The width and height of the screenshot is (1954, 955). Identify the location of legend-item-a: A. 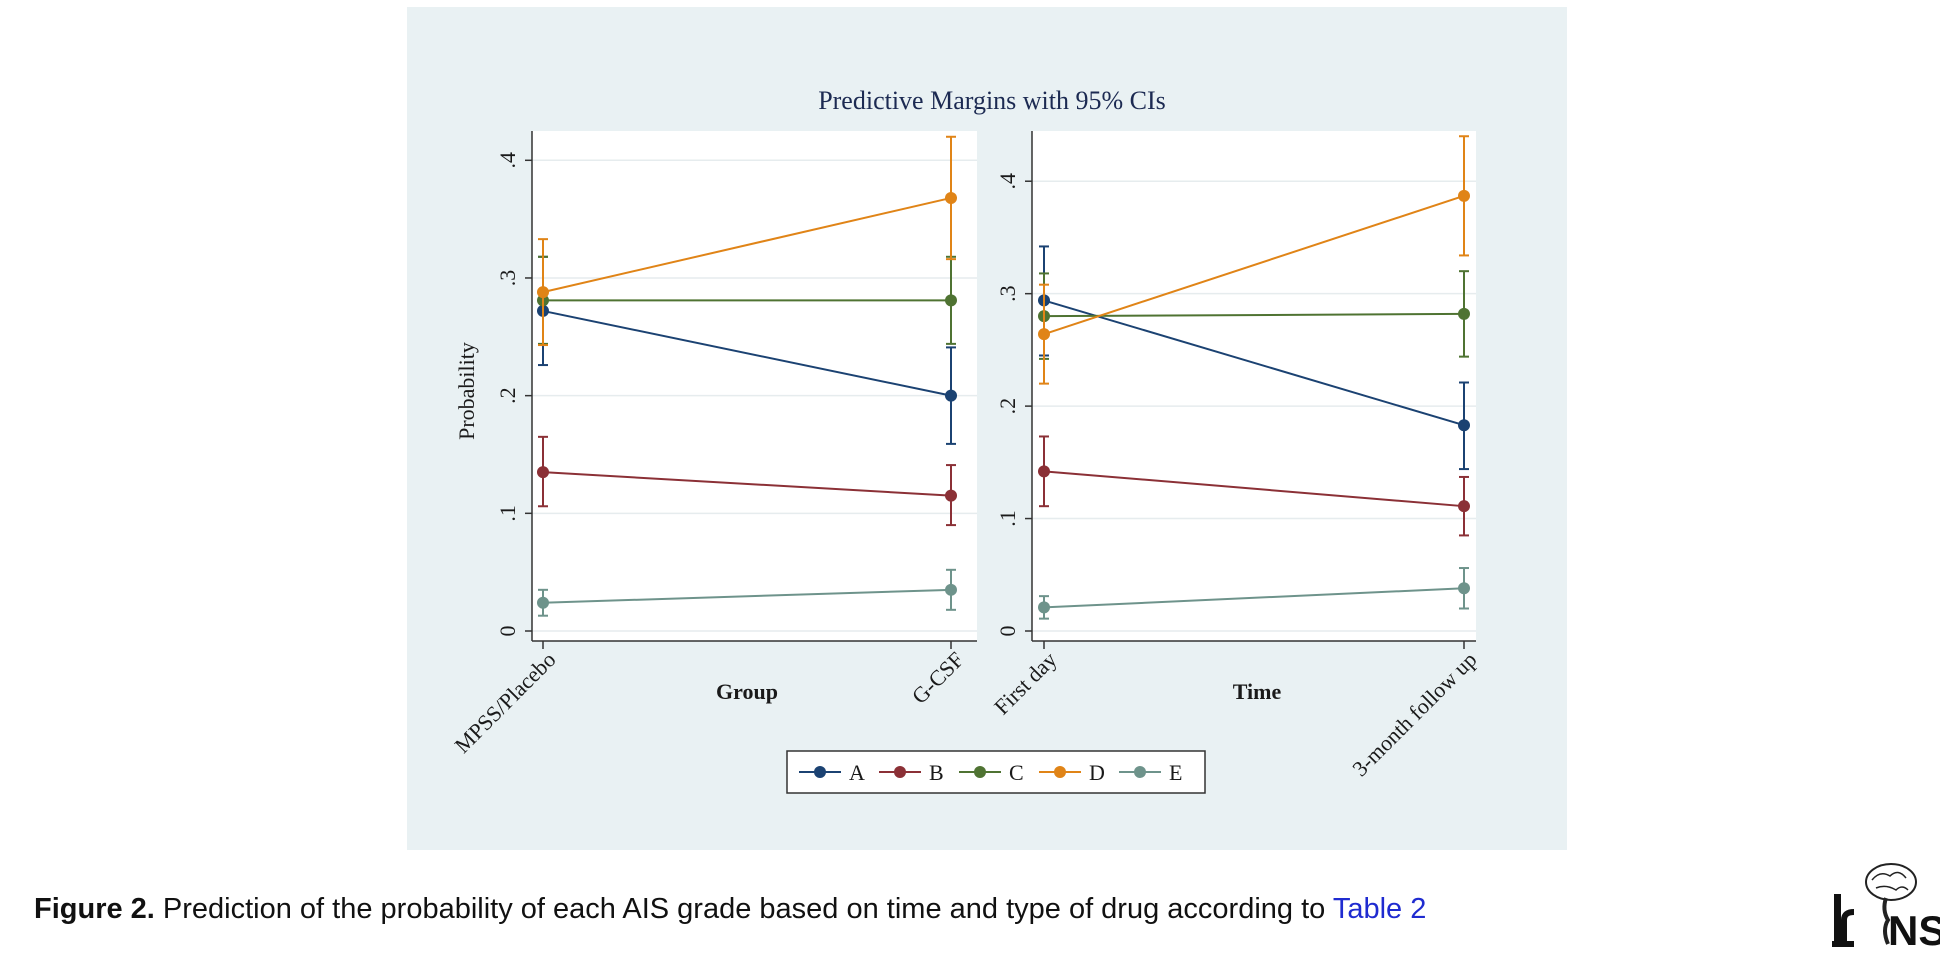
(832, 772).